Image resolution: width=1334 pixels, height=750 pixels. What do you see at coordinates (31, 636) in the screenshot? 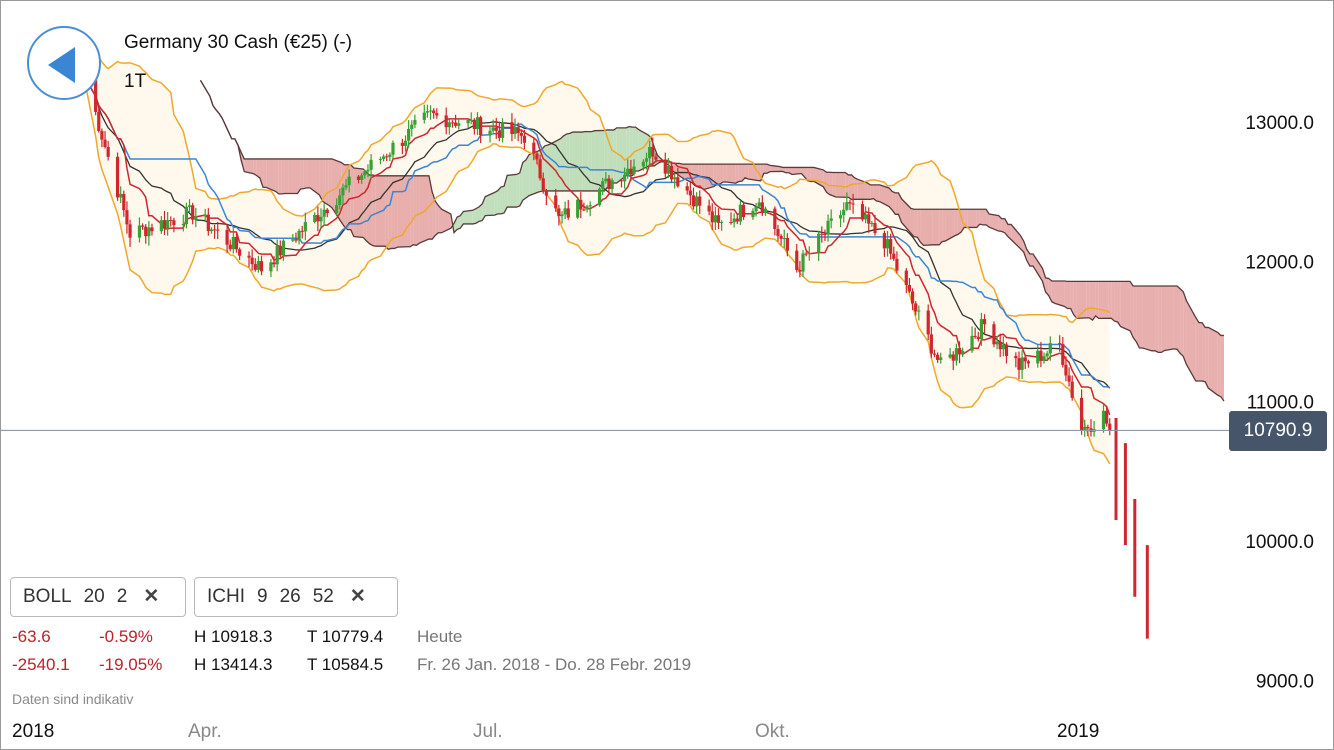
I see `today-change: -63.6` at bounding box center [31, 636].